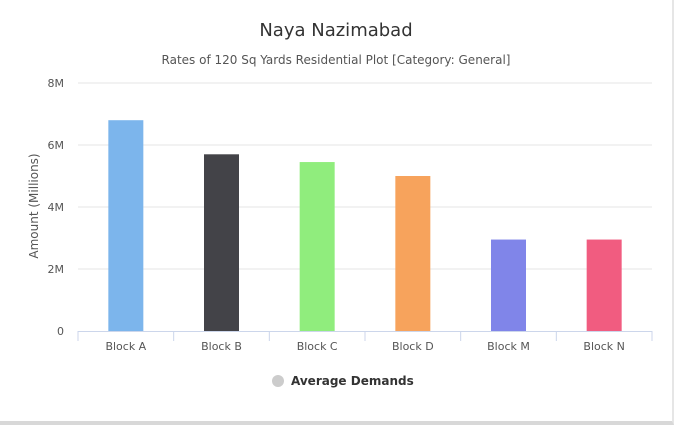 The width and height of the screenshot is (674, 425). What do you see at coordinates (221, 346) in the screenshot?
I see `x-tick-label: Block B` at bounding box center [221, 346].